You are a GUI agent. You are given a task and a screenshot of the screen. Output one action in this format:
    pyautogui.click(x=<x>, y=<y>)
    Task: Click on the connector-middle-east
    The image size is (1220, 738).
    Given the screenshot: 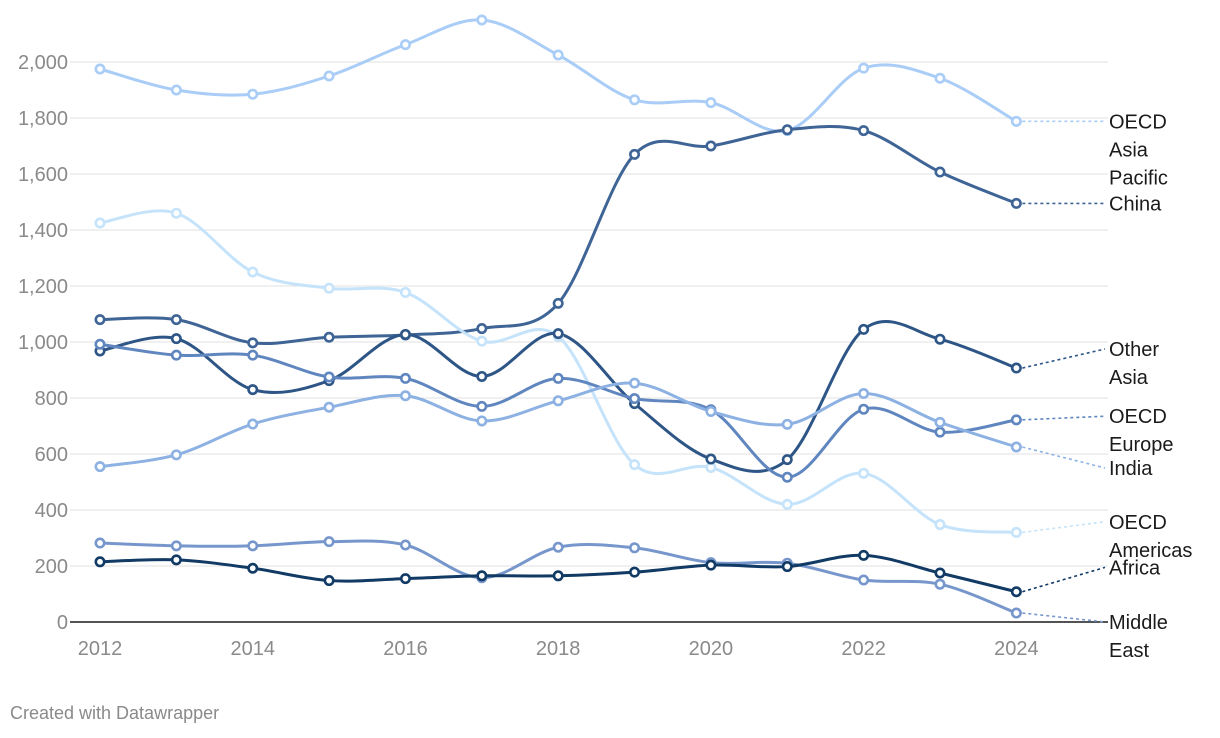 What is the action you would take?
    pyautogui.click(x=1064, y=617)
    